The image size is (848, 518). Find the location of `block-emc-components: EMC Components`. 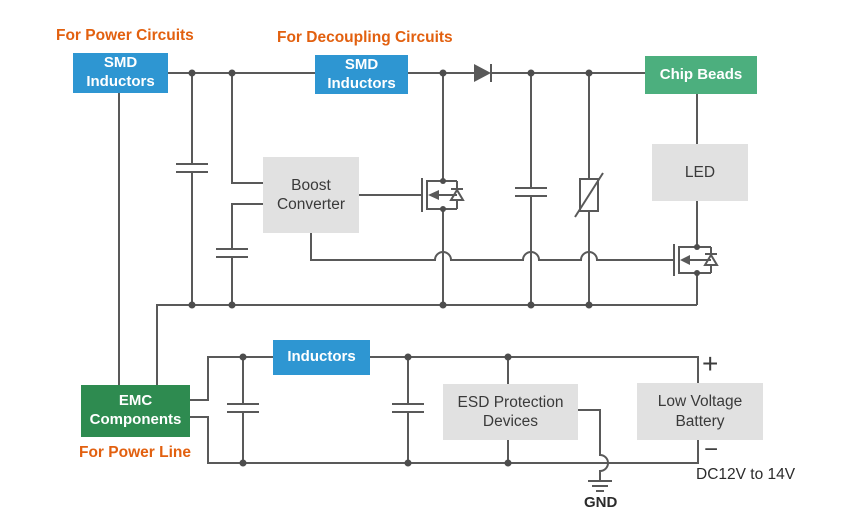

block-emc-components: EMC Components is located at coordinates (135, 411).